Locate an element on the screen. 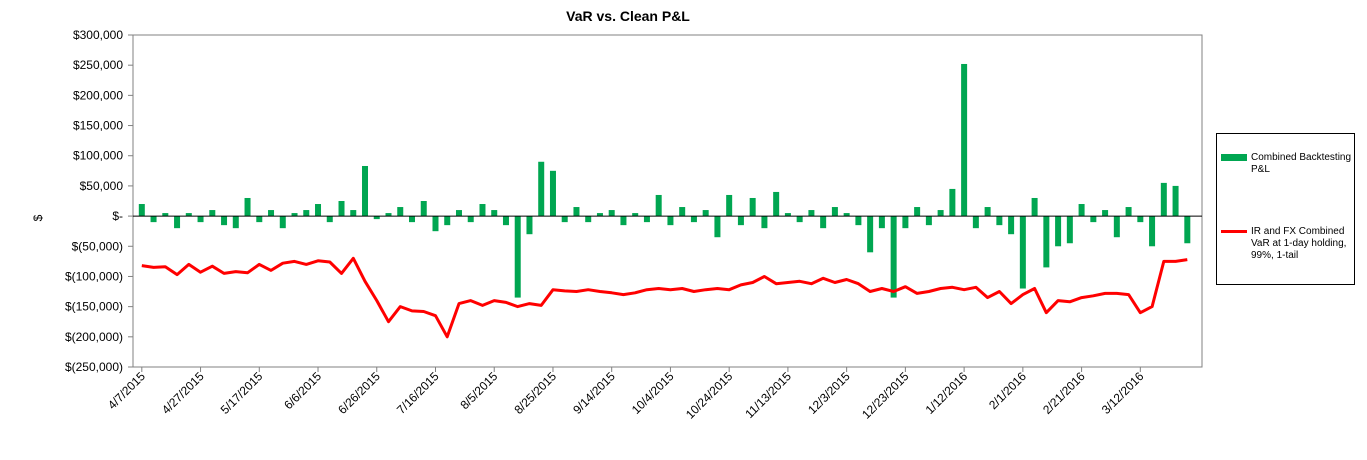  y-tick-label: $(150,000) is located at coordinates (94, 307).